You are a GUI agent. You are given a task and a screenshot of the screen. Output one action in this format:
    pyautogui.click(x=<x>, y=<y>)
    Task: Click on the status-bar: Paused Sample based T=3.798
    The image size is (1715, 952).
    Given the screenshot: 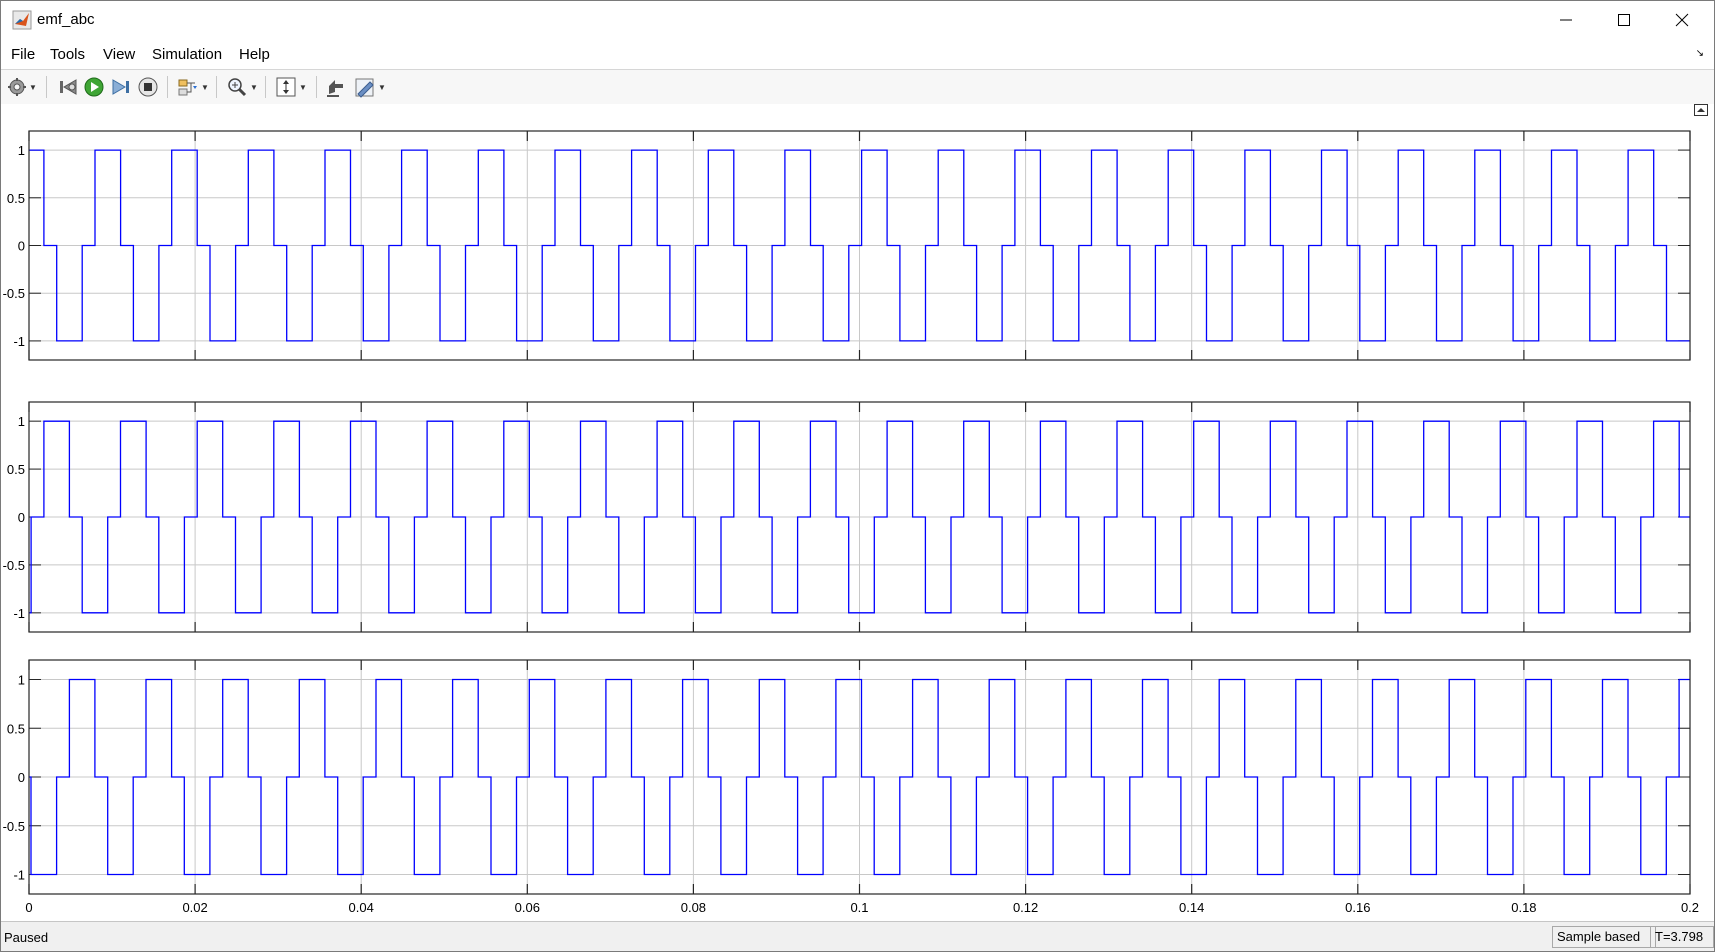 What is the action you would take?
    pyautogui.click(x=857, y=936)
    